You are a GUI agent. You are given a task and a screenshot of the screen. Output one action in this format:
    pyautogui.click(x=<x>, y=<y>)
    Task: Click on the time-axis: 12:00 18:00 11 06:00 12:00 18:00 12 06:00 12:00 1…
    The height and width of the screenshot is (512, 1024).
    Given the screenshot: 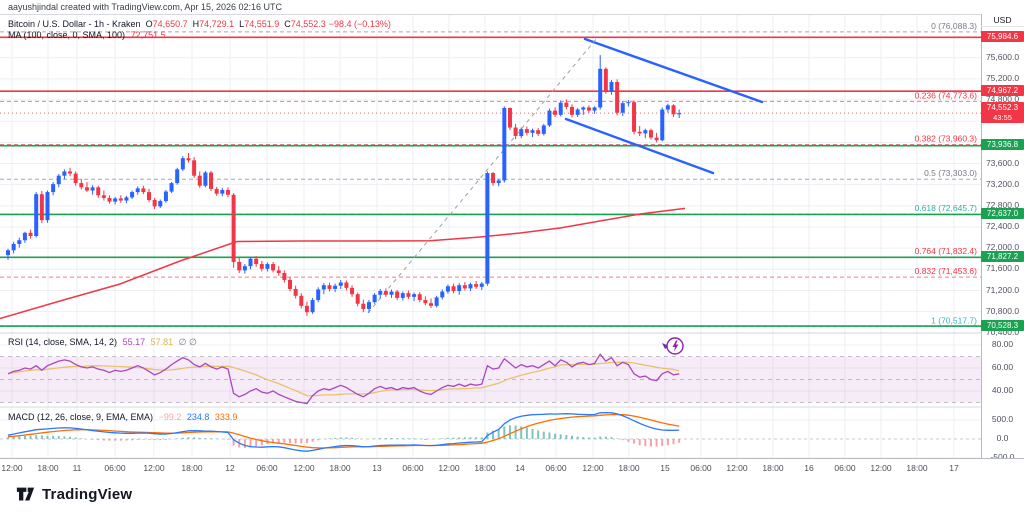 What is the action you would take?
    pyautogui.click(x=512, y=468)
    